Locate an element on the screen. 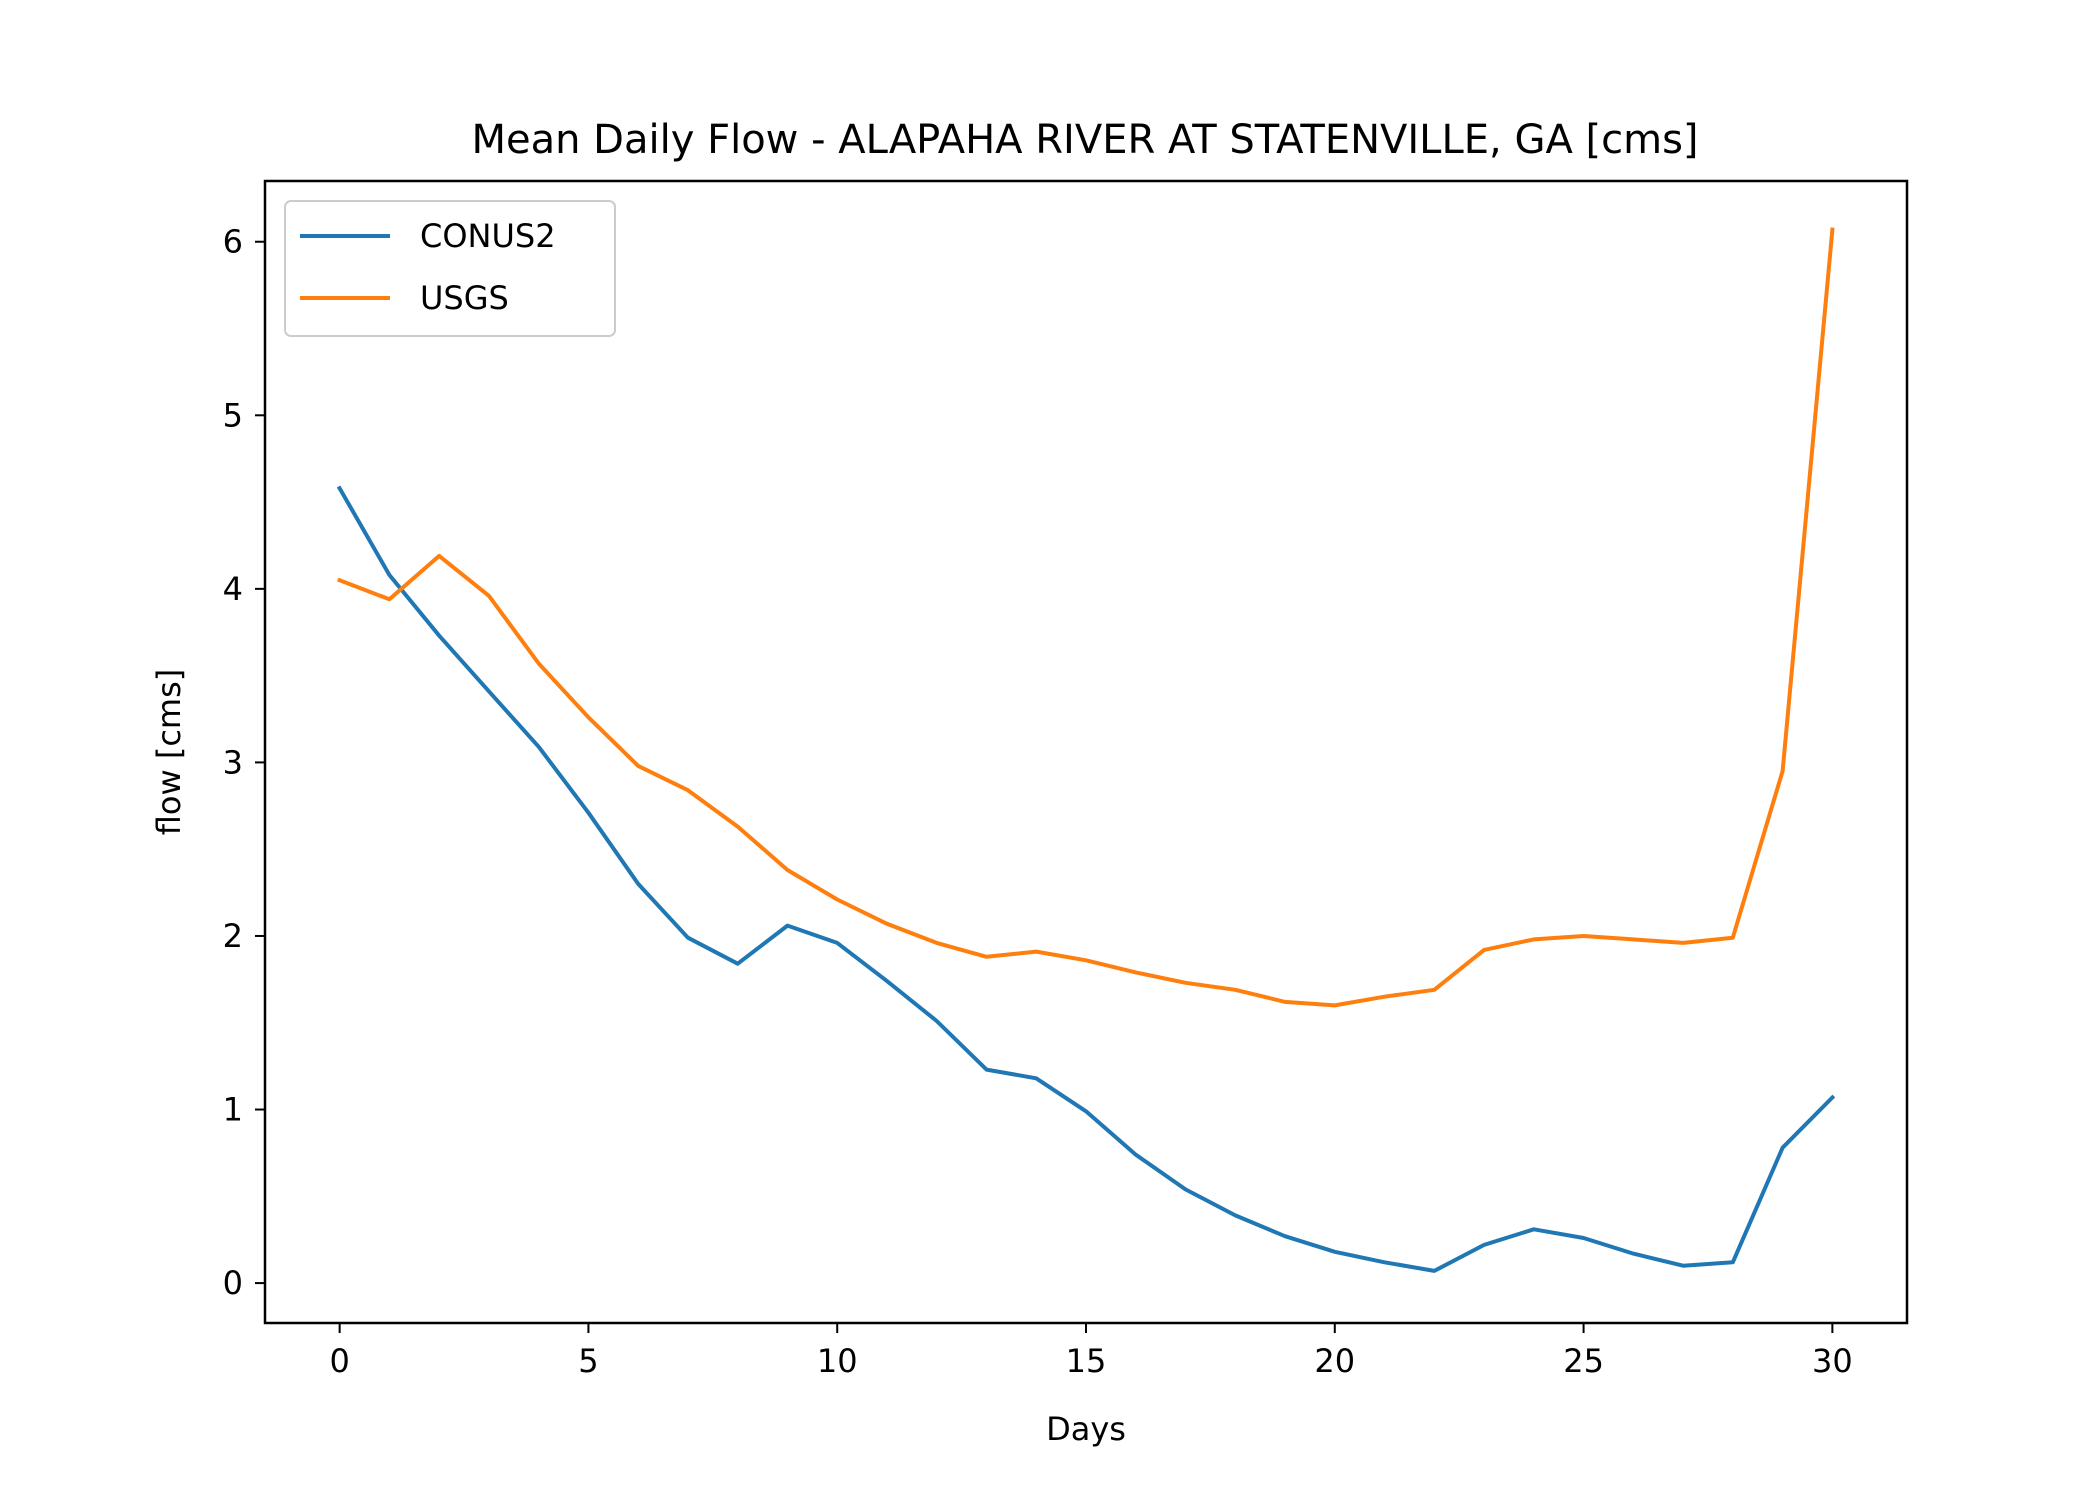  y-axis: 0 1 2 3 4 5 6 is located at coordinates (244, 762).